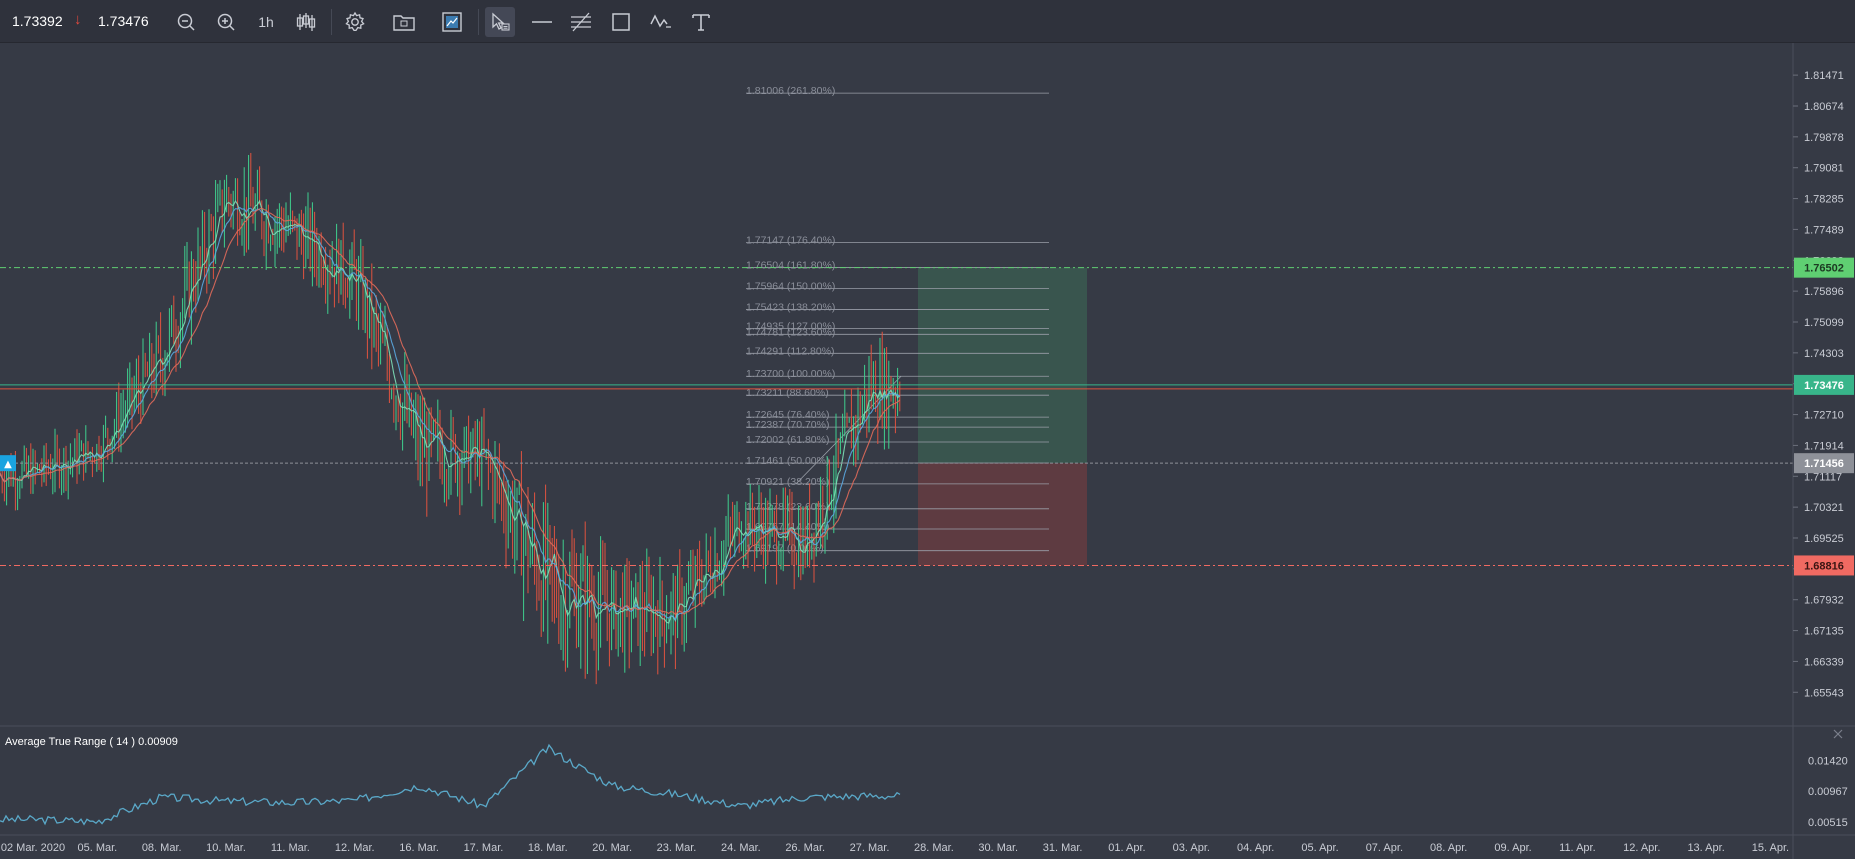 The height and width of the screenshot is (859, 1855). What do you see at coordinates (998, 848) in the screenshot?
I see `time-tick-label: 30. Mar.` at bounding box center [998, 848].